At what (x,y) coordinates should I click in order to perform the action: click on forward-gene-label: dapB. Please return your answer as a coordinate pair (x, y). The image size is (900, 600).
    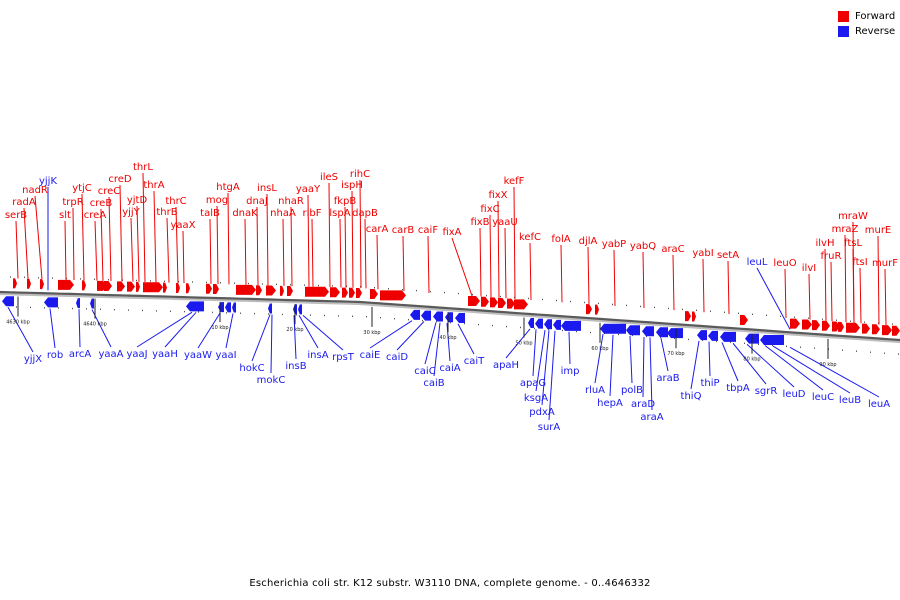
    Looking at the image, I should click on (365, 213).